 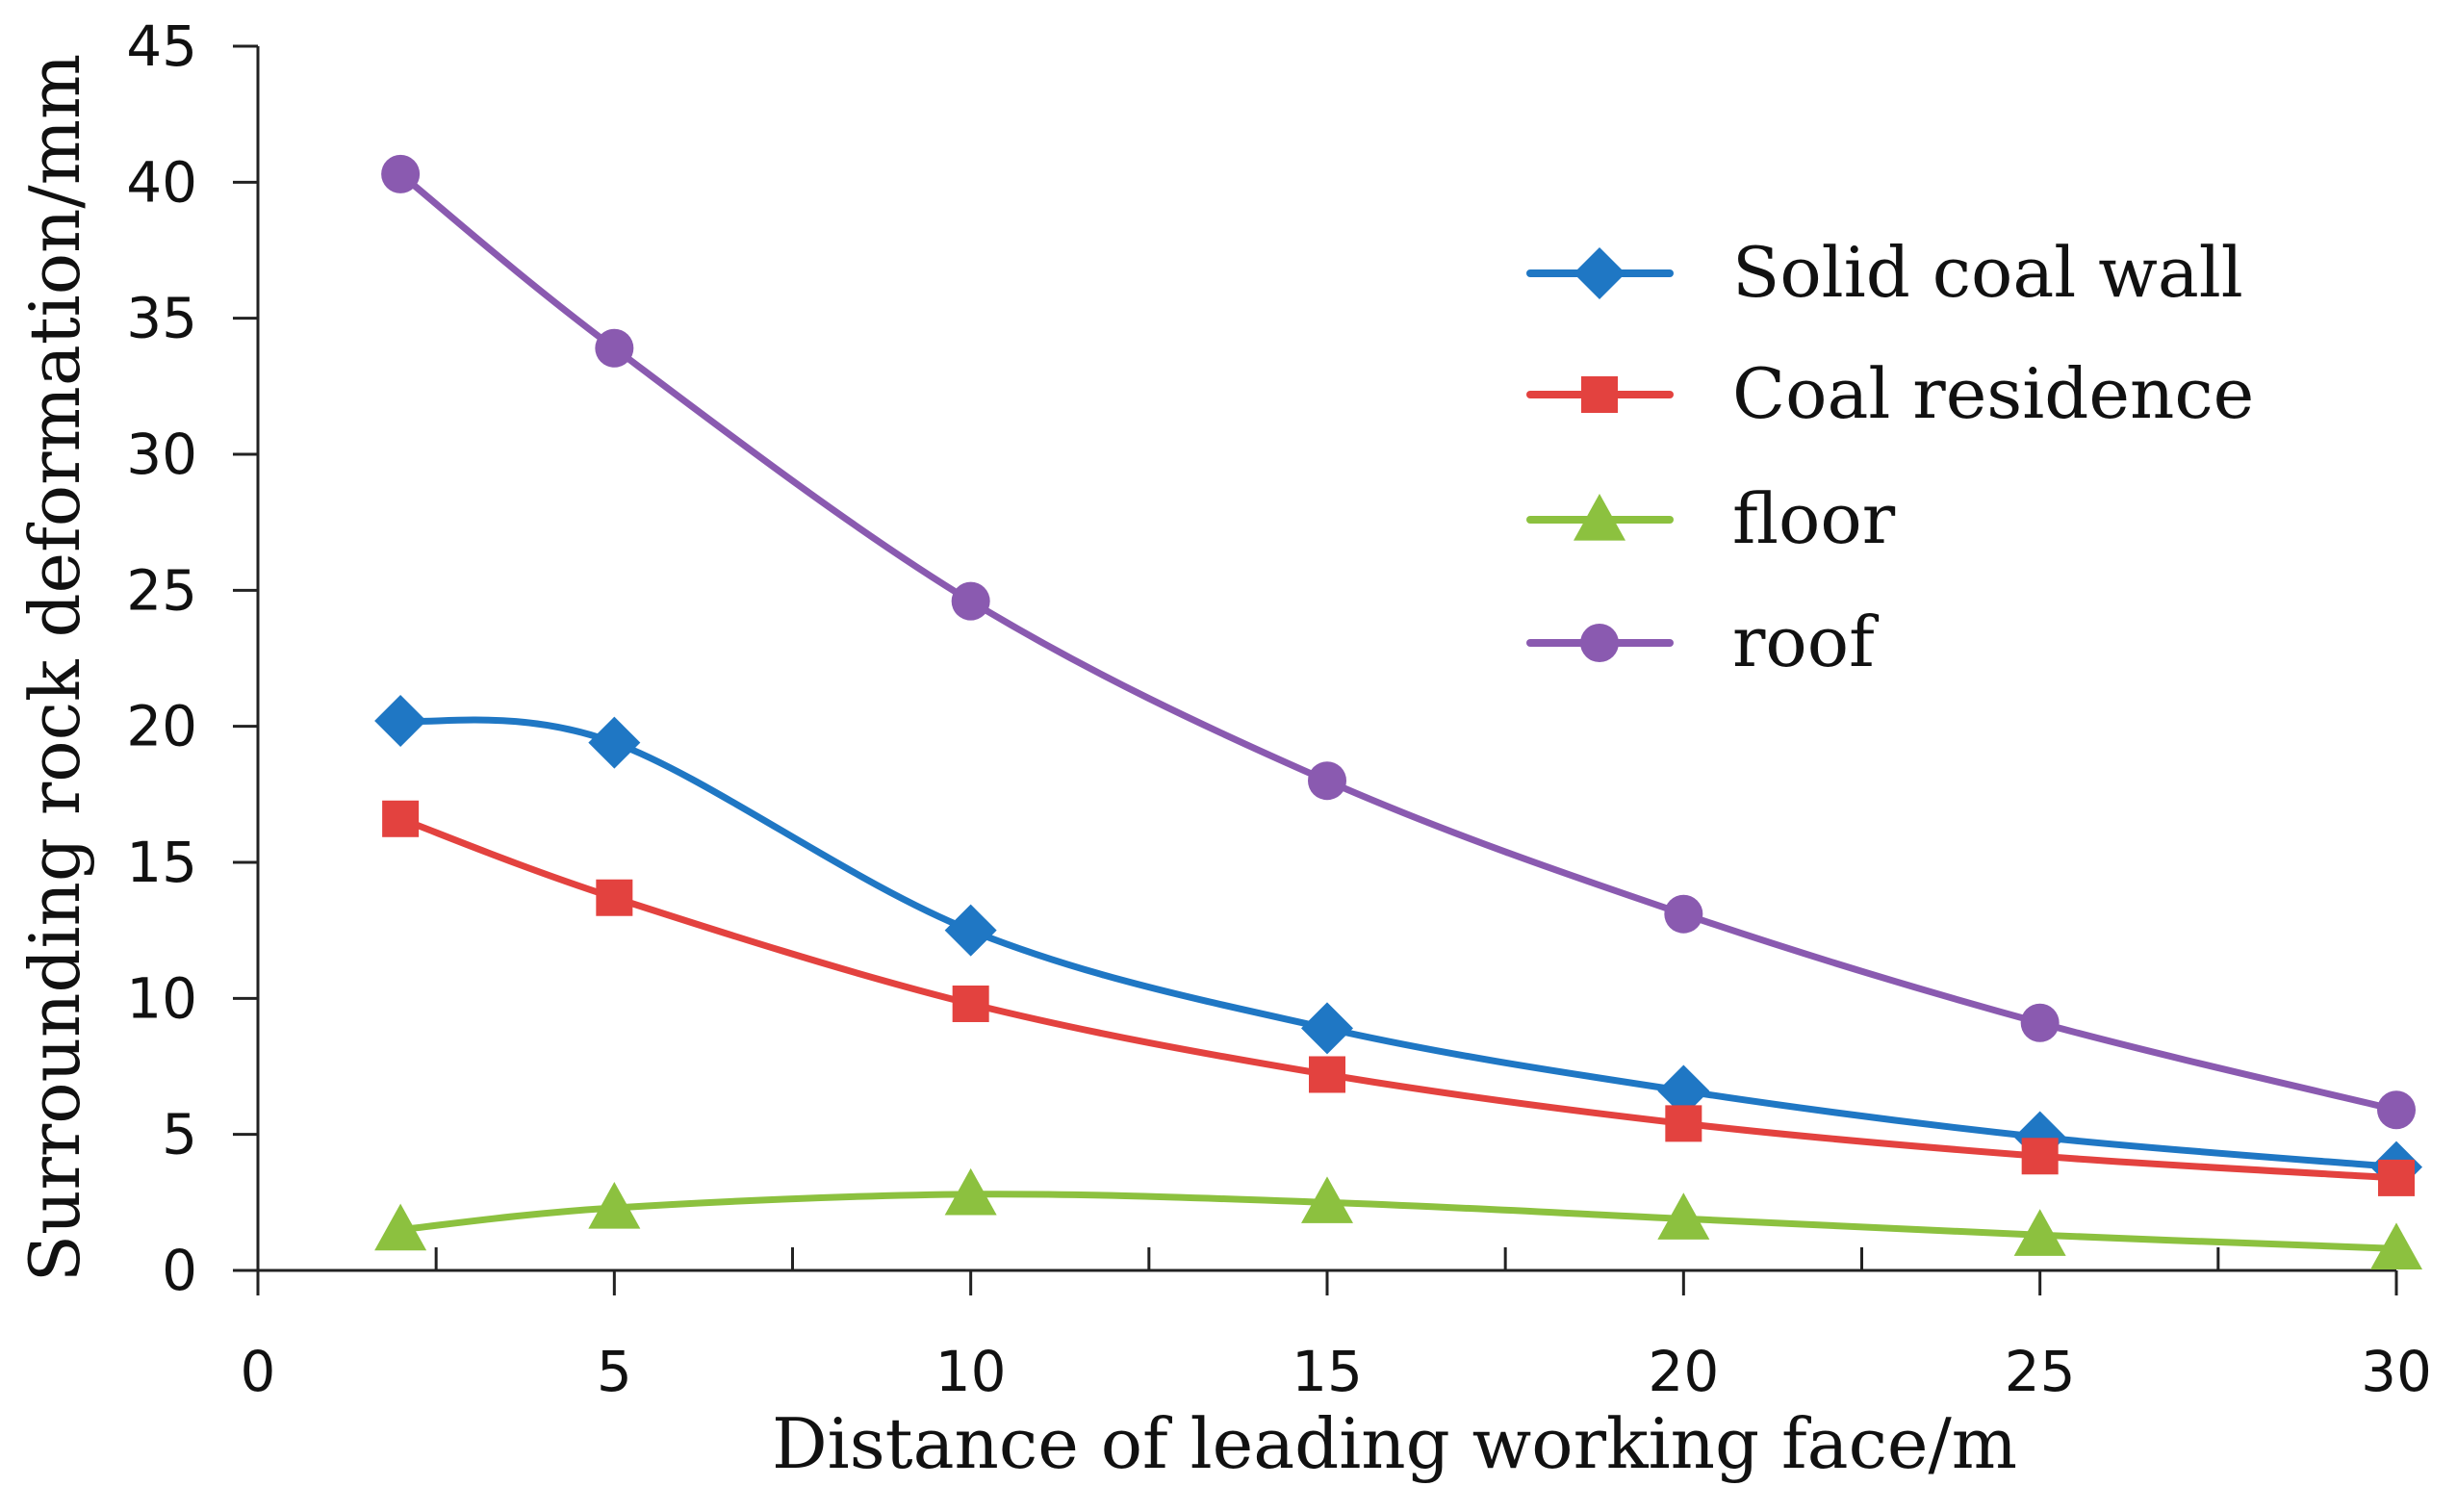 I want to click on y-axis-title: Surrounding rock deformation/mm, so click(x=55, y=668).